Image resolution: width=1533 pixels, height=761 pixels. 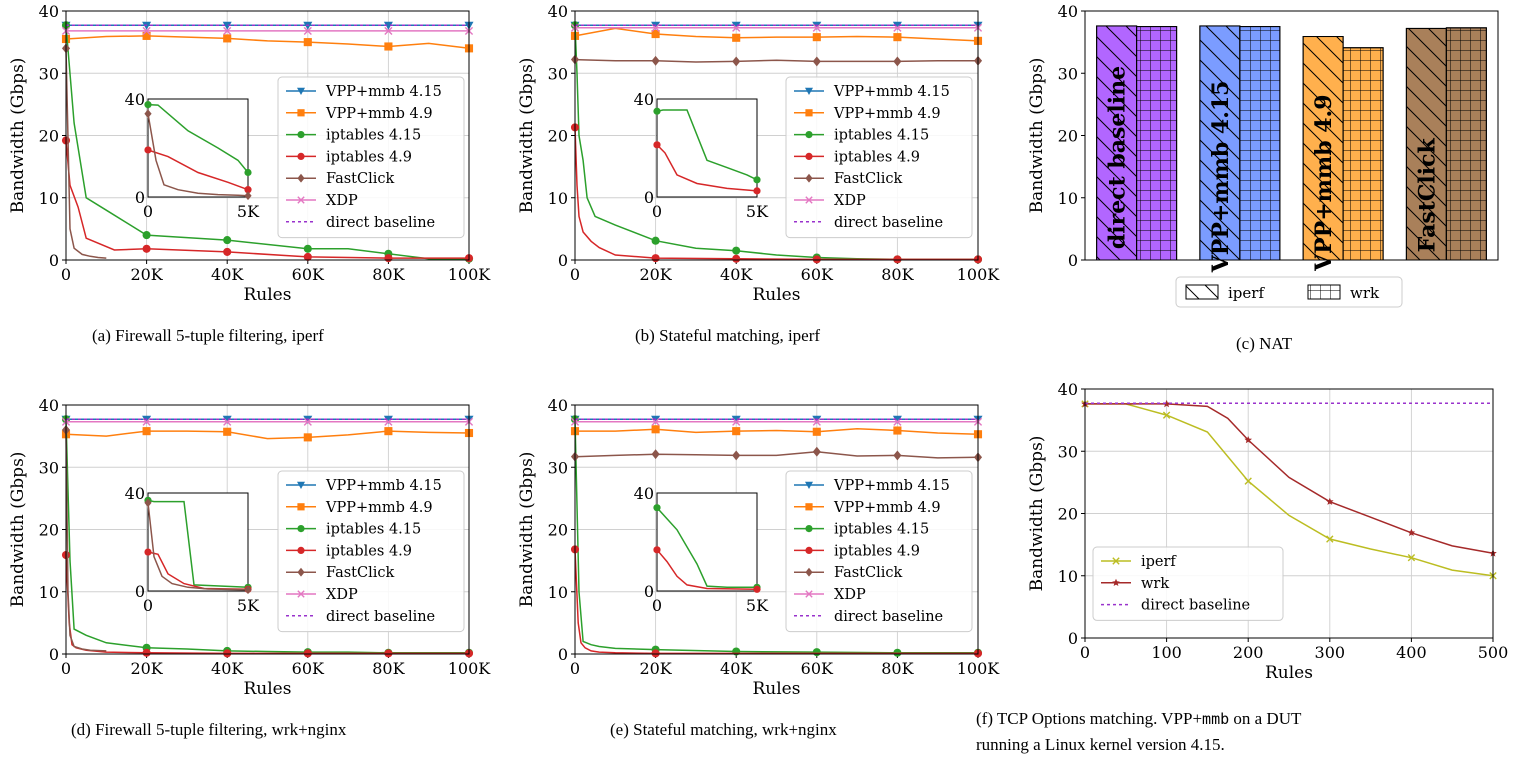 I want to click on legend-entry: iperf, so click(x=1139, y=562).